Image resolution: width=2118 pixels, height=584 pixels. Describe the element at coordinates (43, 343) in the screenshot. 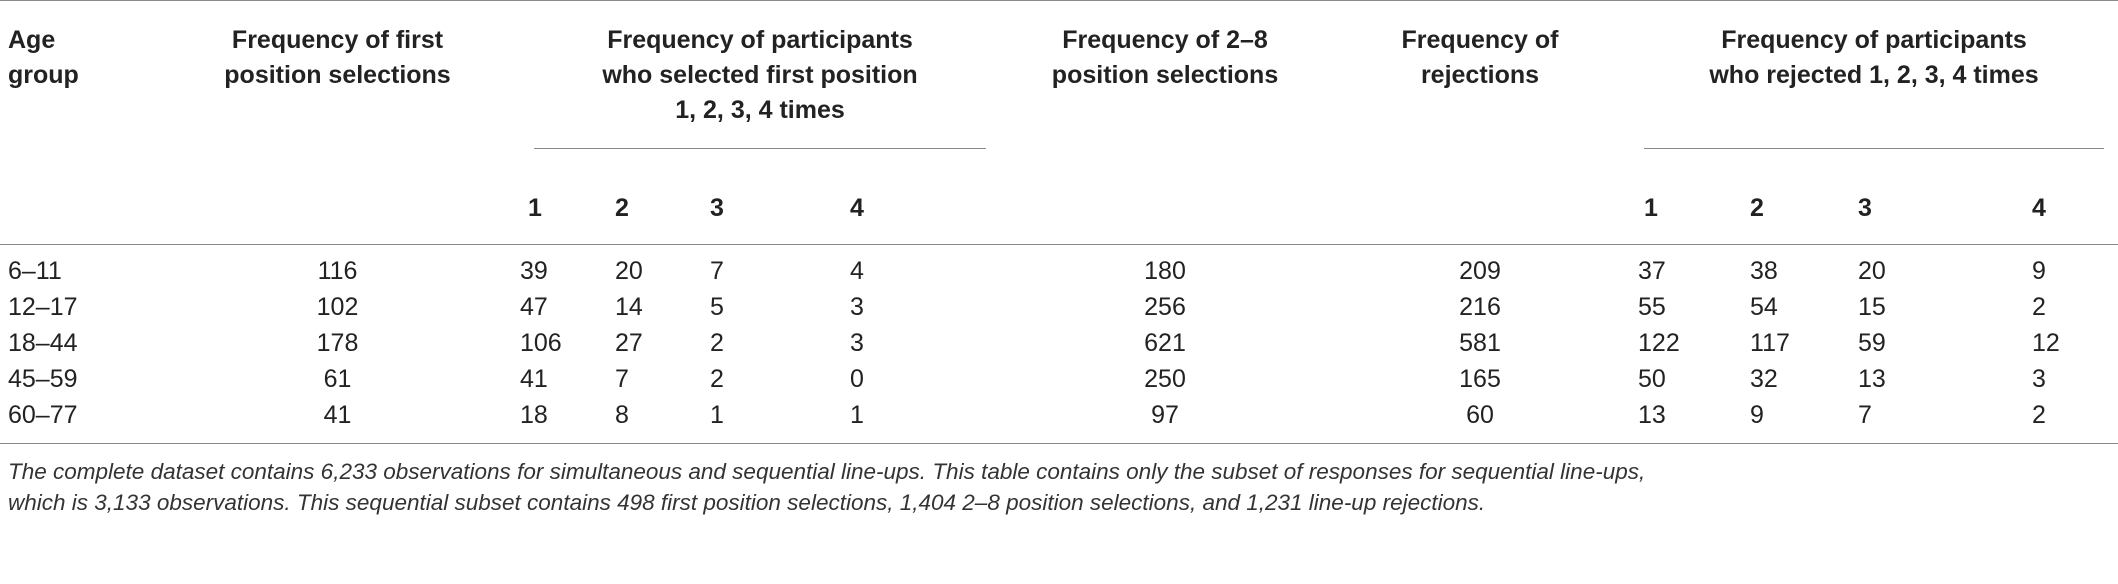

I see `cell-age: 18–44` at that location.